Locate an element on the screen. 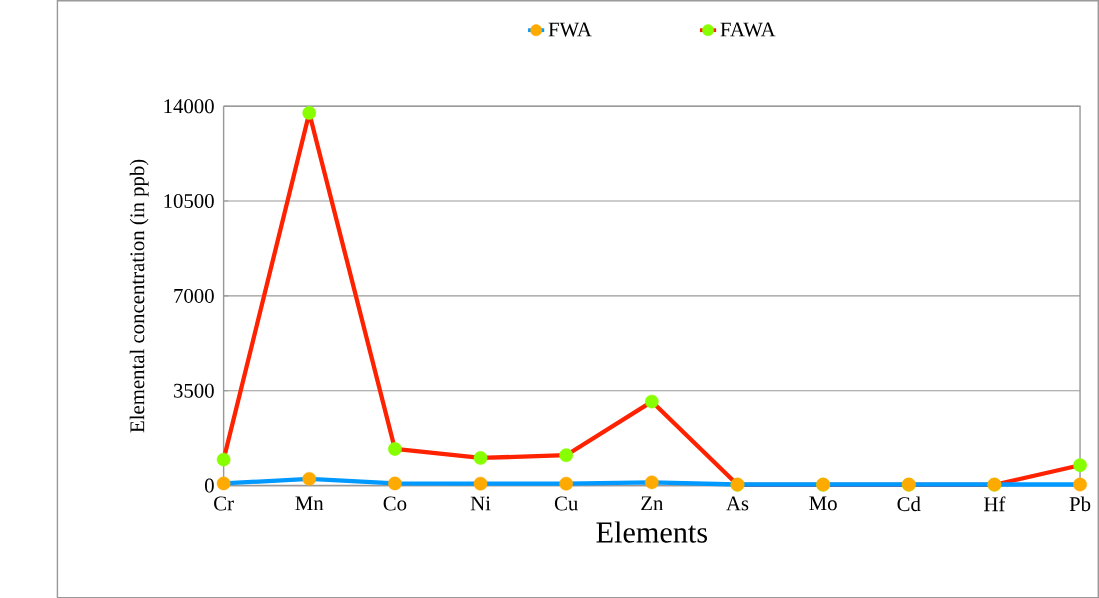 The width and height of the screenshot is (1099, 598). x-tick-label: Co is located at coordinates (395, 503).